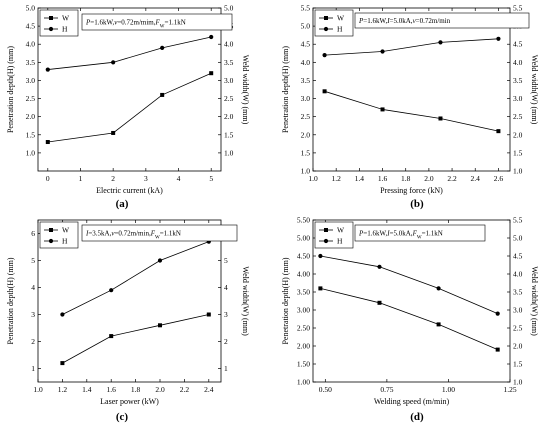  Describe the element at coordinates (303, 292) in the screenshot. I see `y-tick-label-left: 3.50` at that location.